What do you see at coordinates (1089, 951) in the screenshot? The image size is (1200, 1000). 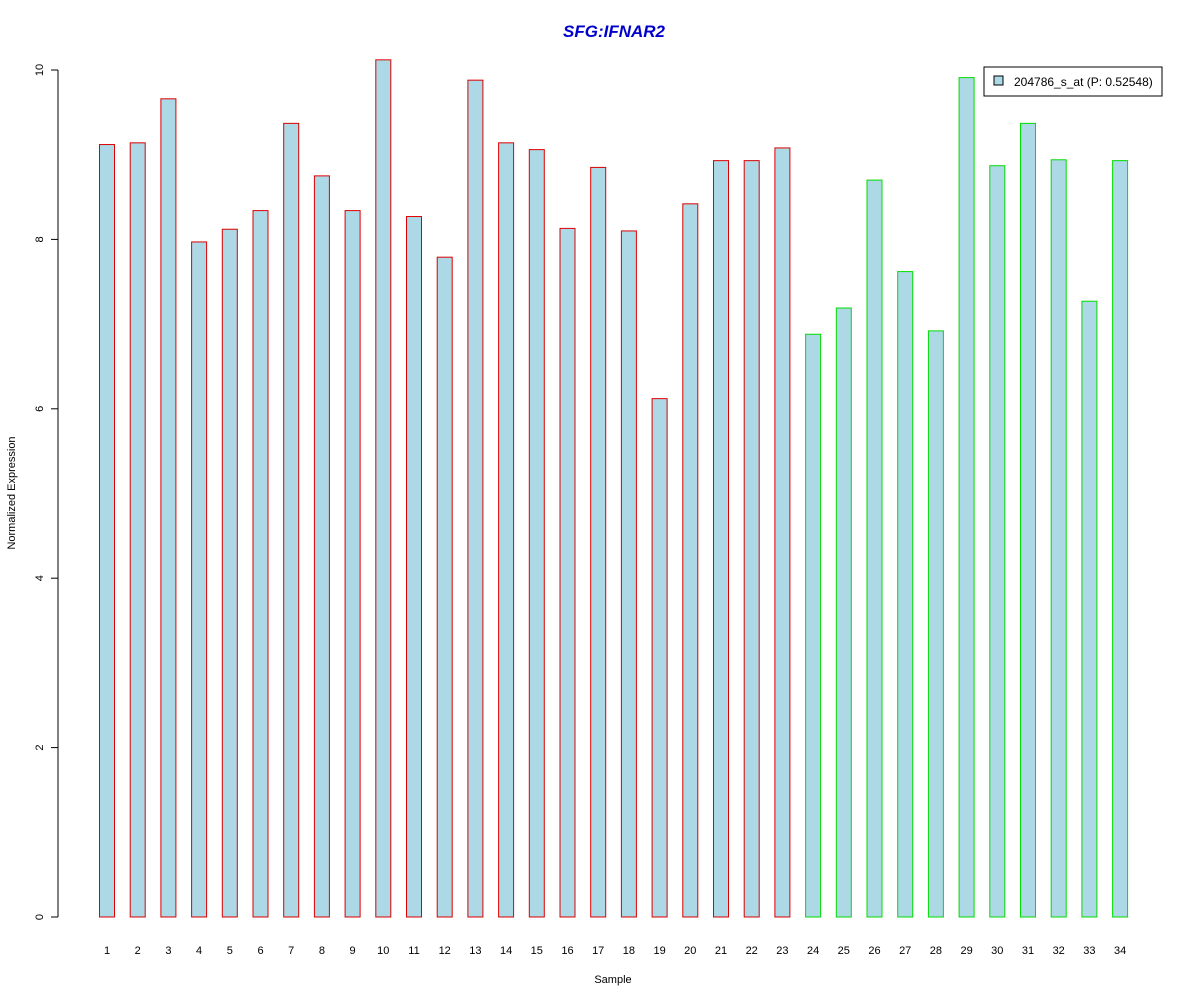 I see `x-tick-label: 33` at bounding box center [1089, 951].